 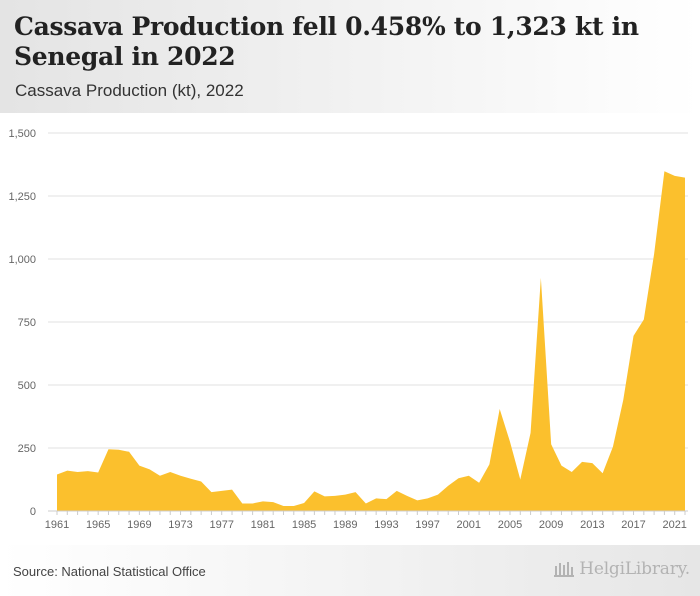 I want to click on data-point-1969, so click(x=139, y=466).